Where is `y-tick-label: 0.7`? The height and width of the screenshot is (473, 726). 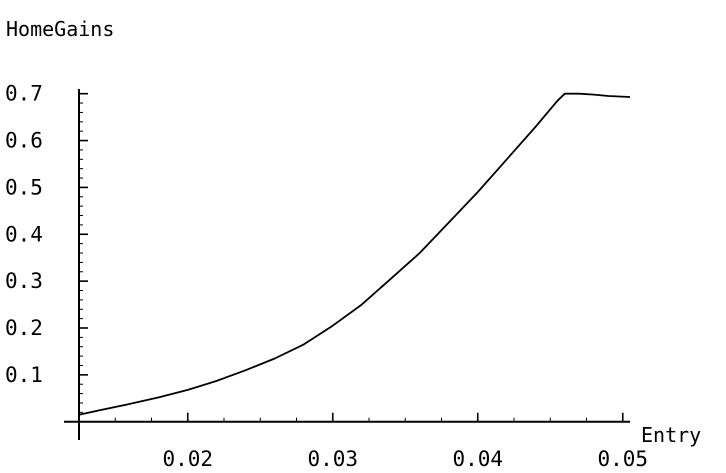 y-tick-label: 0.7 is located at coordinates (24, 94).